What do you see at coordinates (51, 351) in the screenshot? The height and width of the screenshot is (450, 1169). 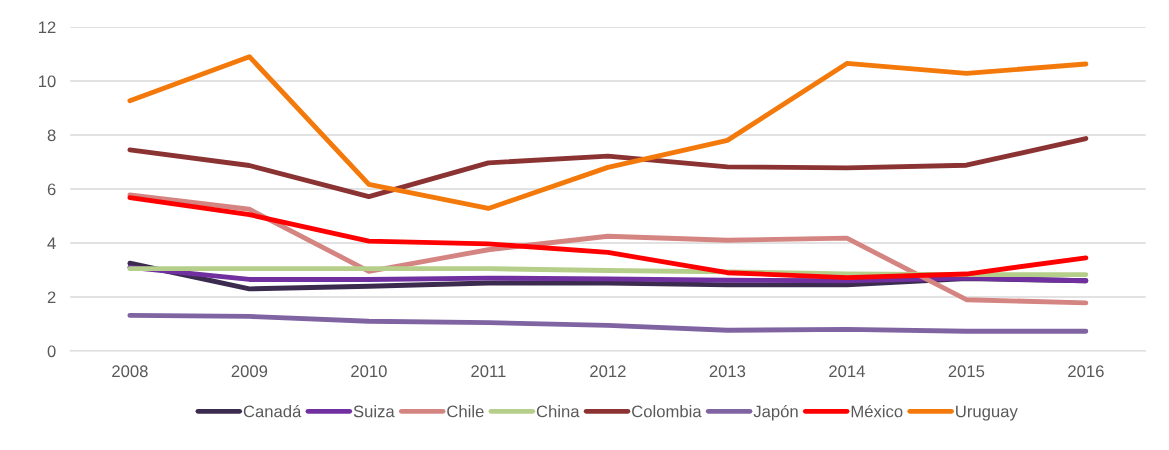 I see `y-tick-label: 0` at bounding box center [51, 351].